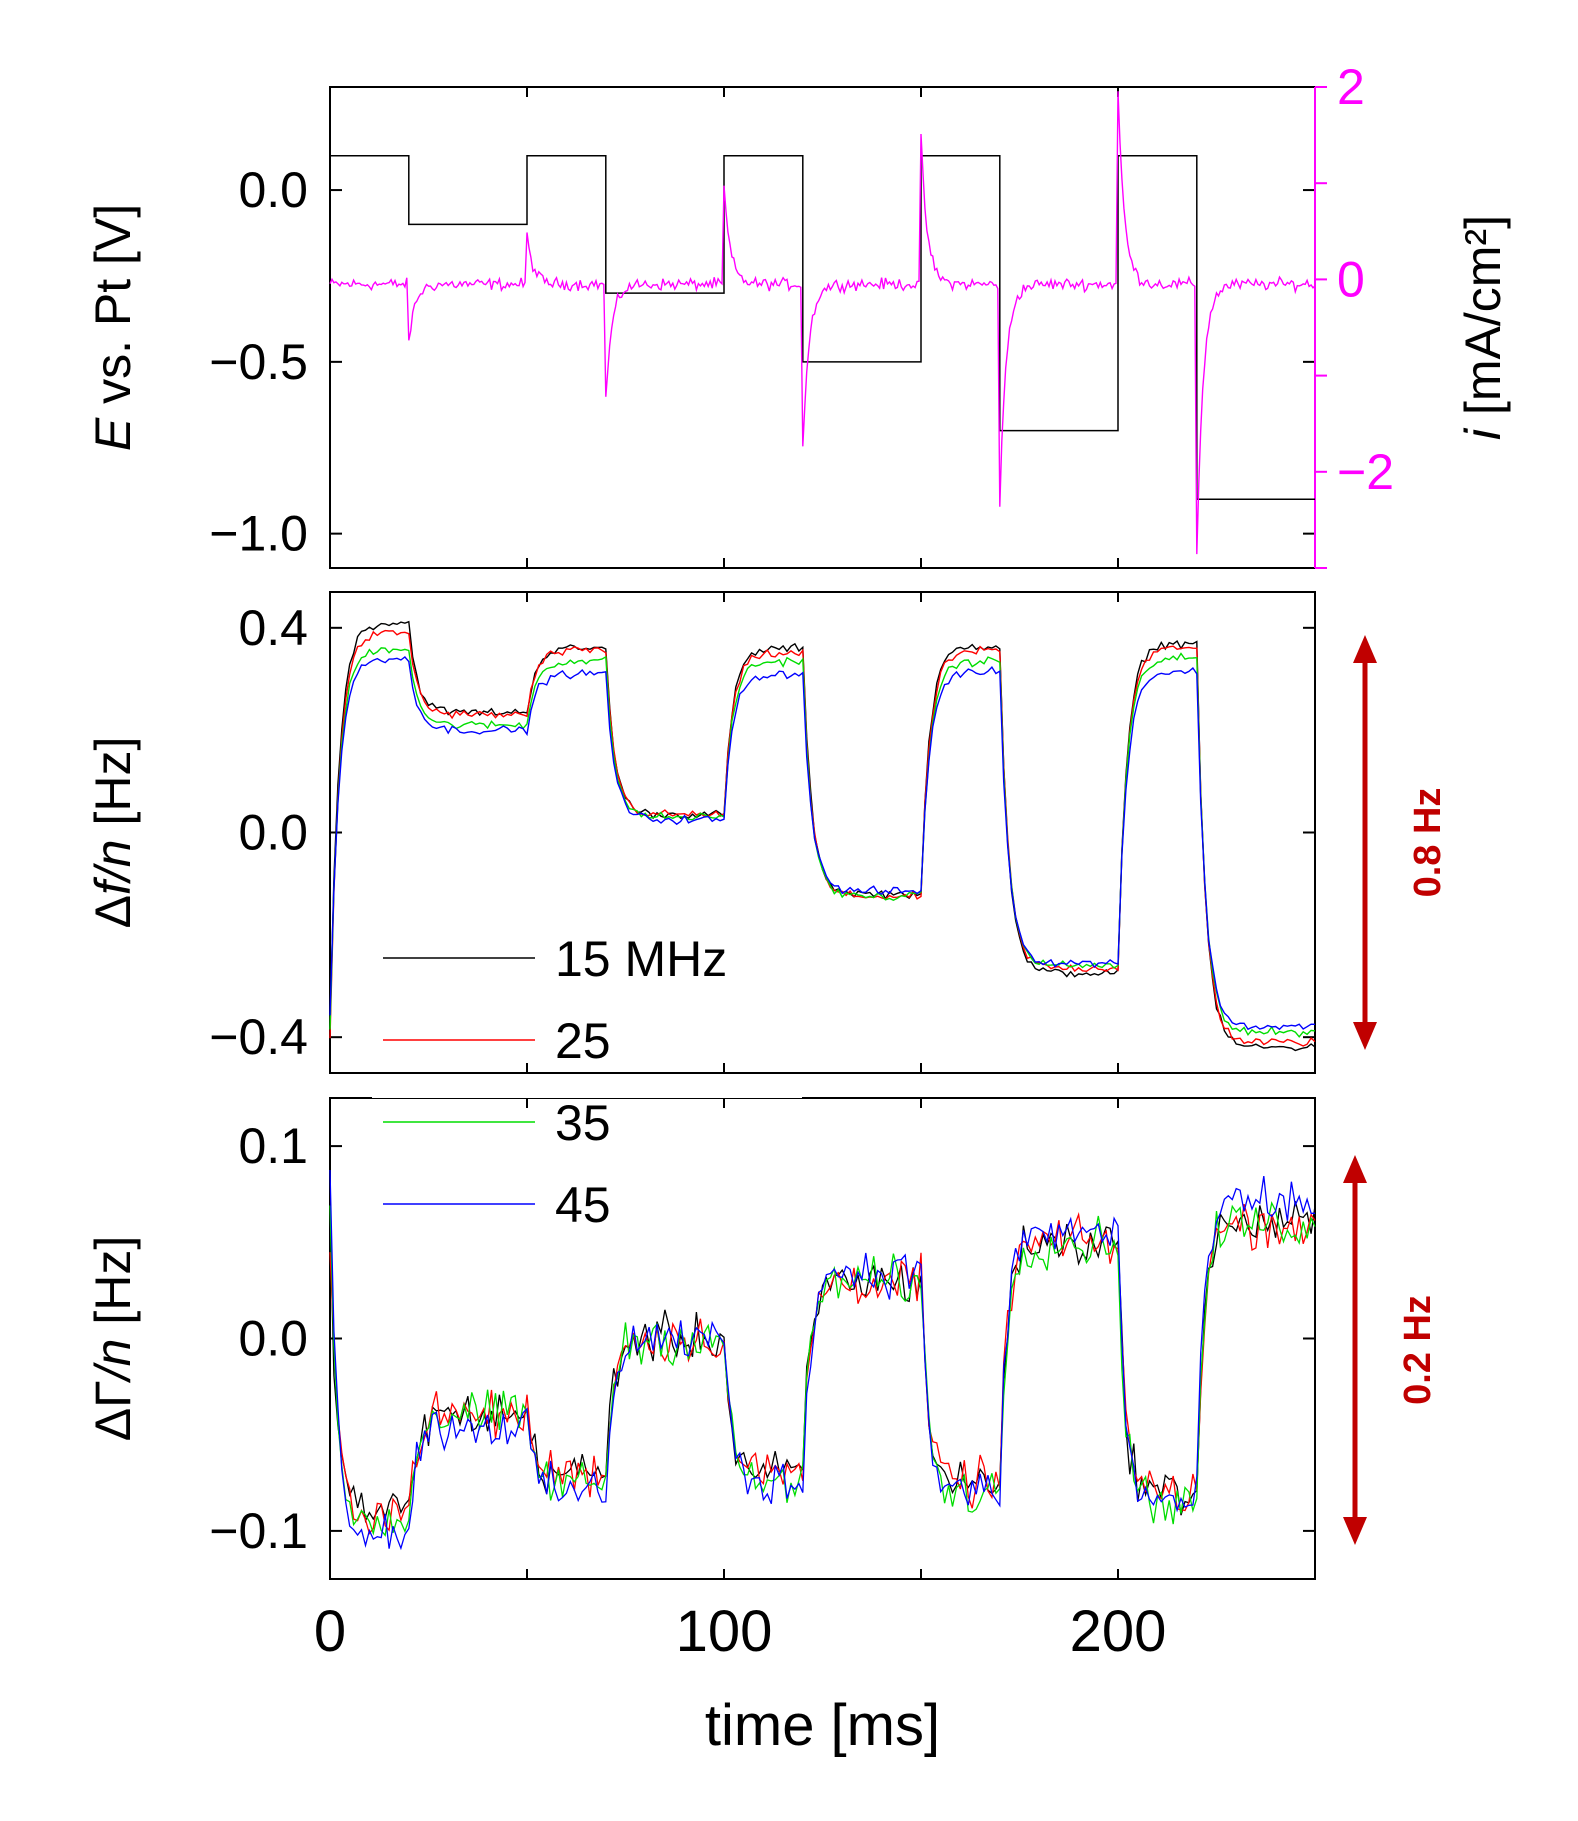  Describe the element at coordinates (1355, 1531) in the screenshot. I see `bandwidth-scale-arrow-head-down` at that location.